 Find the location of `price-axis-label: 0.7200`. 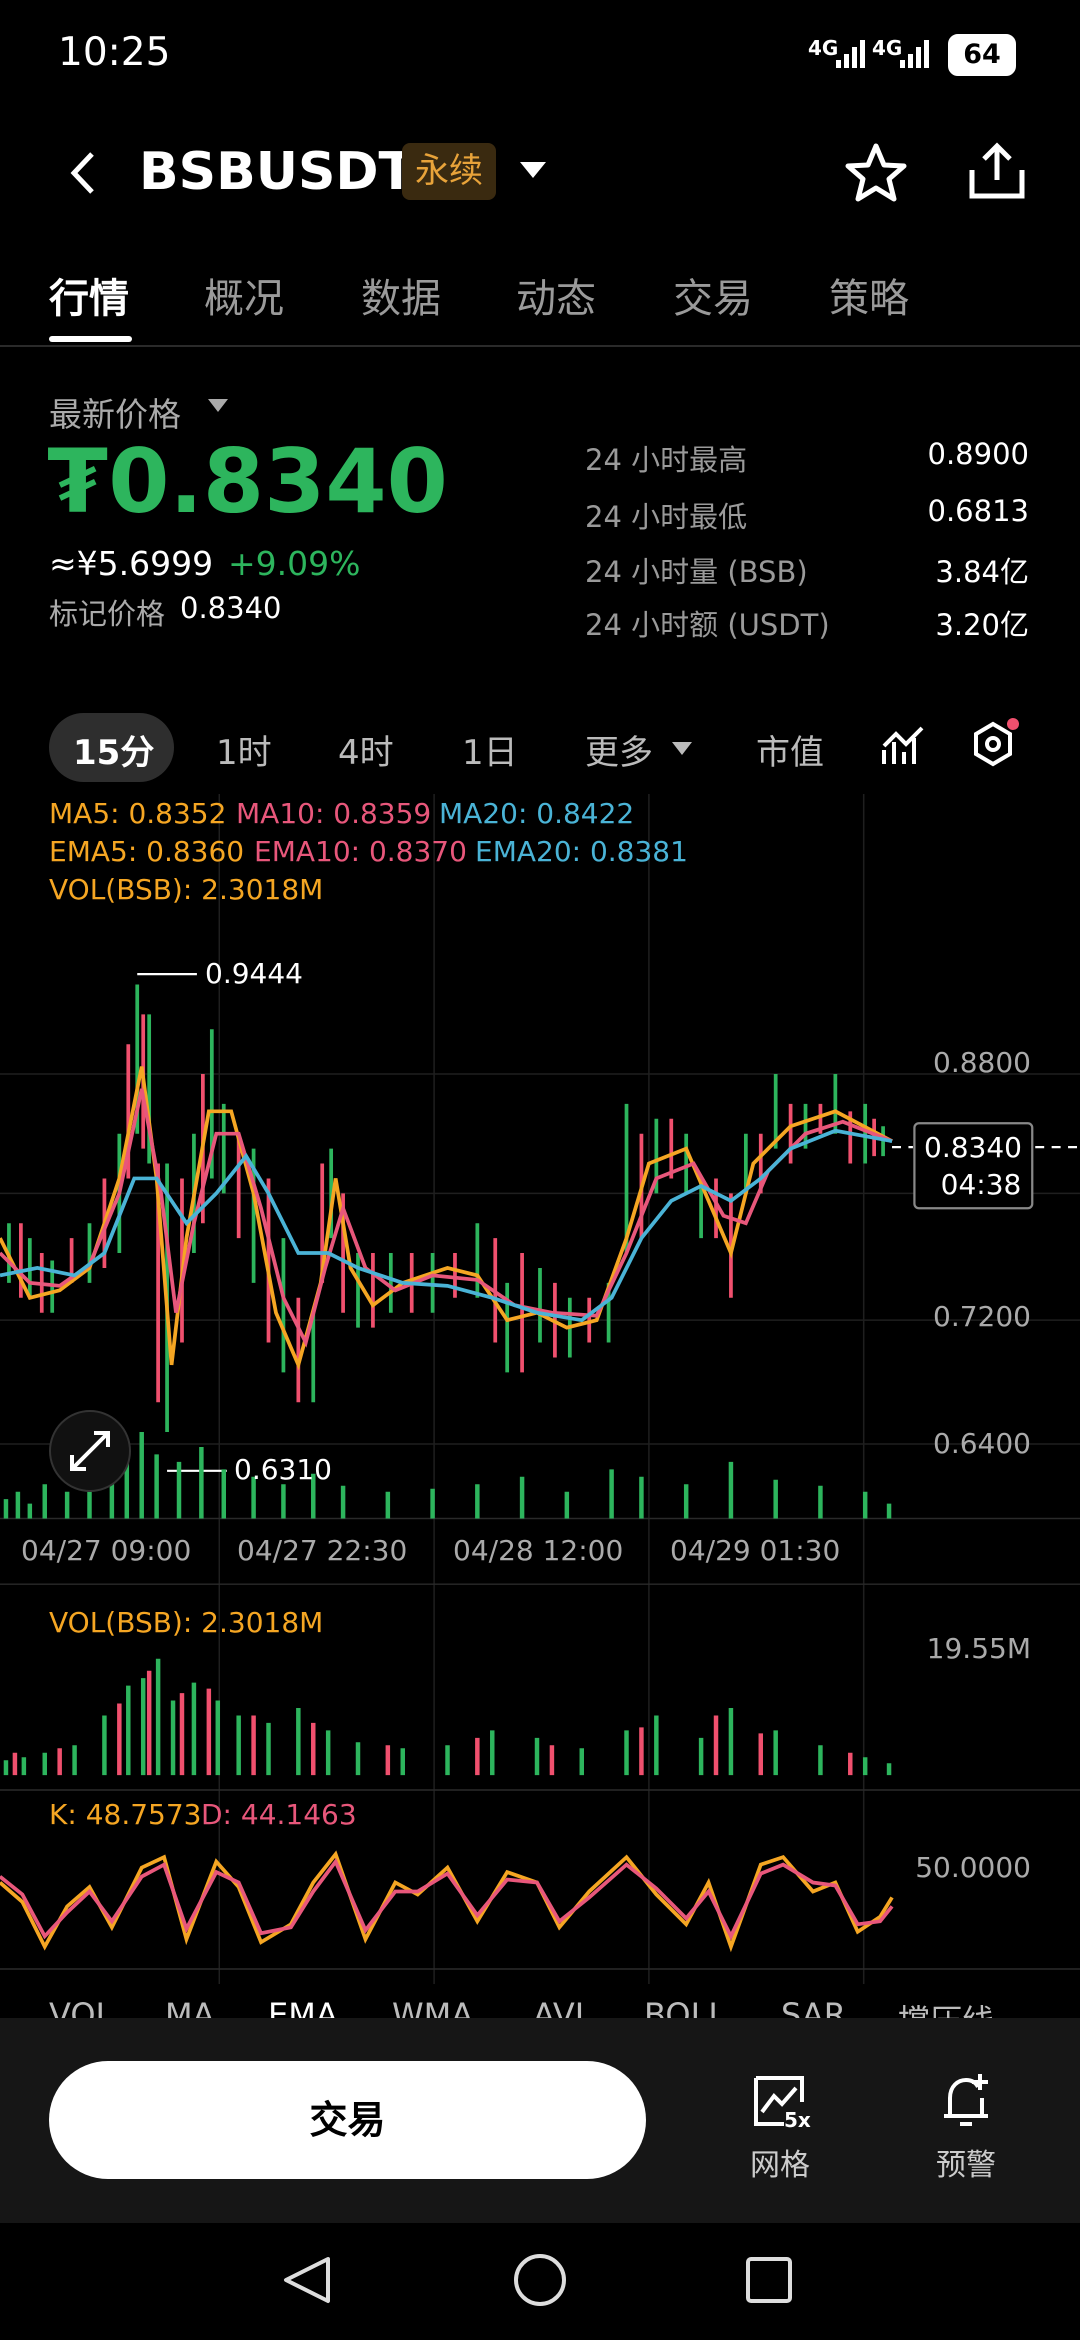

price-axis-label: 0.7200 is located at coordinates (982, 1316).